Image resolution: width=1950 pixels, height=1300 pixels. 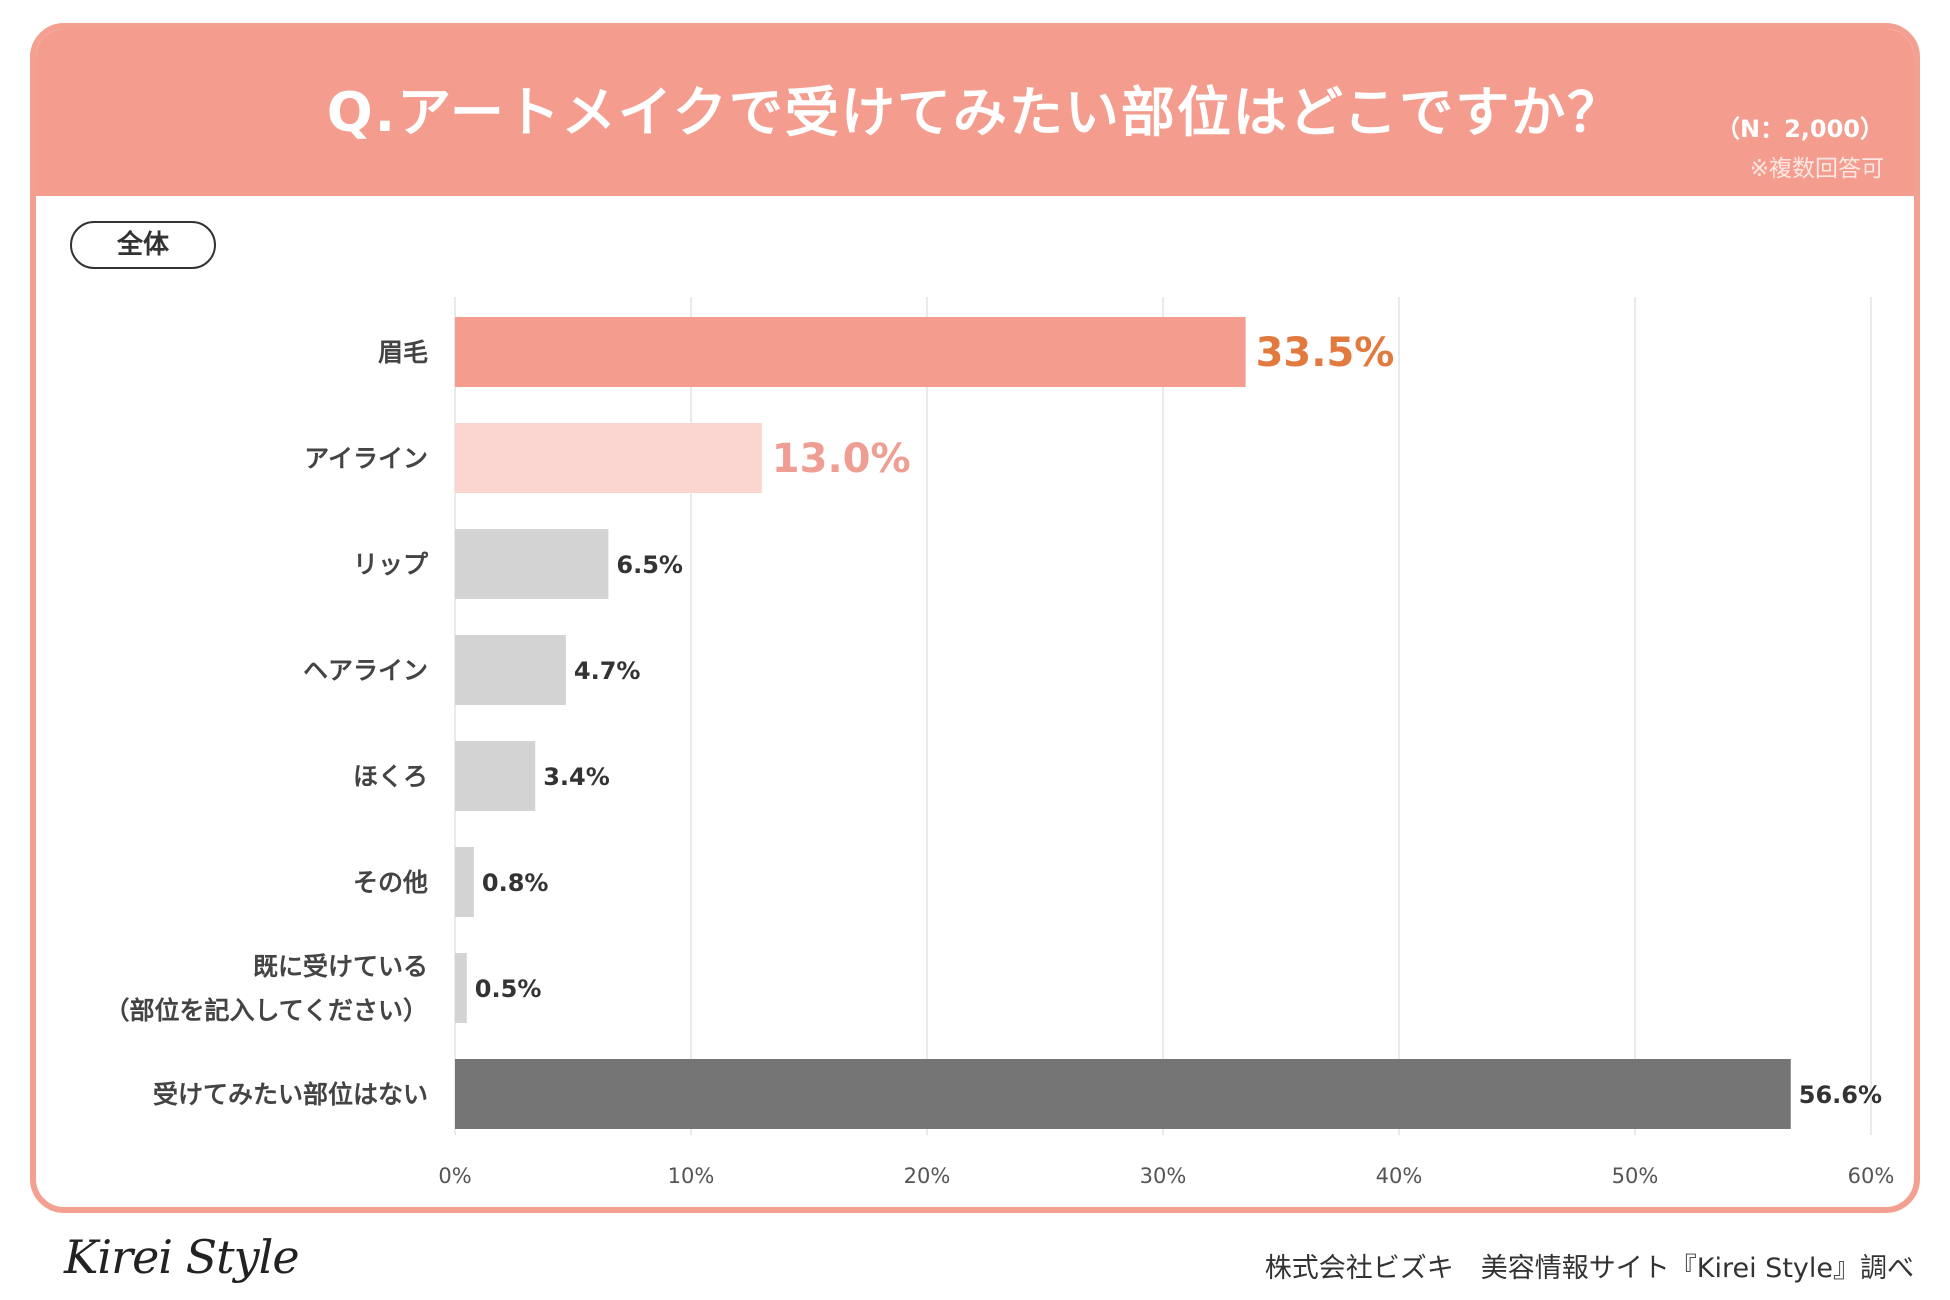 What do you see at coordinates (927, 1176) in the screenshot?
I see `x-tick-label: 20%` at bounding box center [927, 1176].